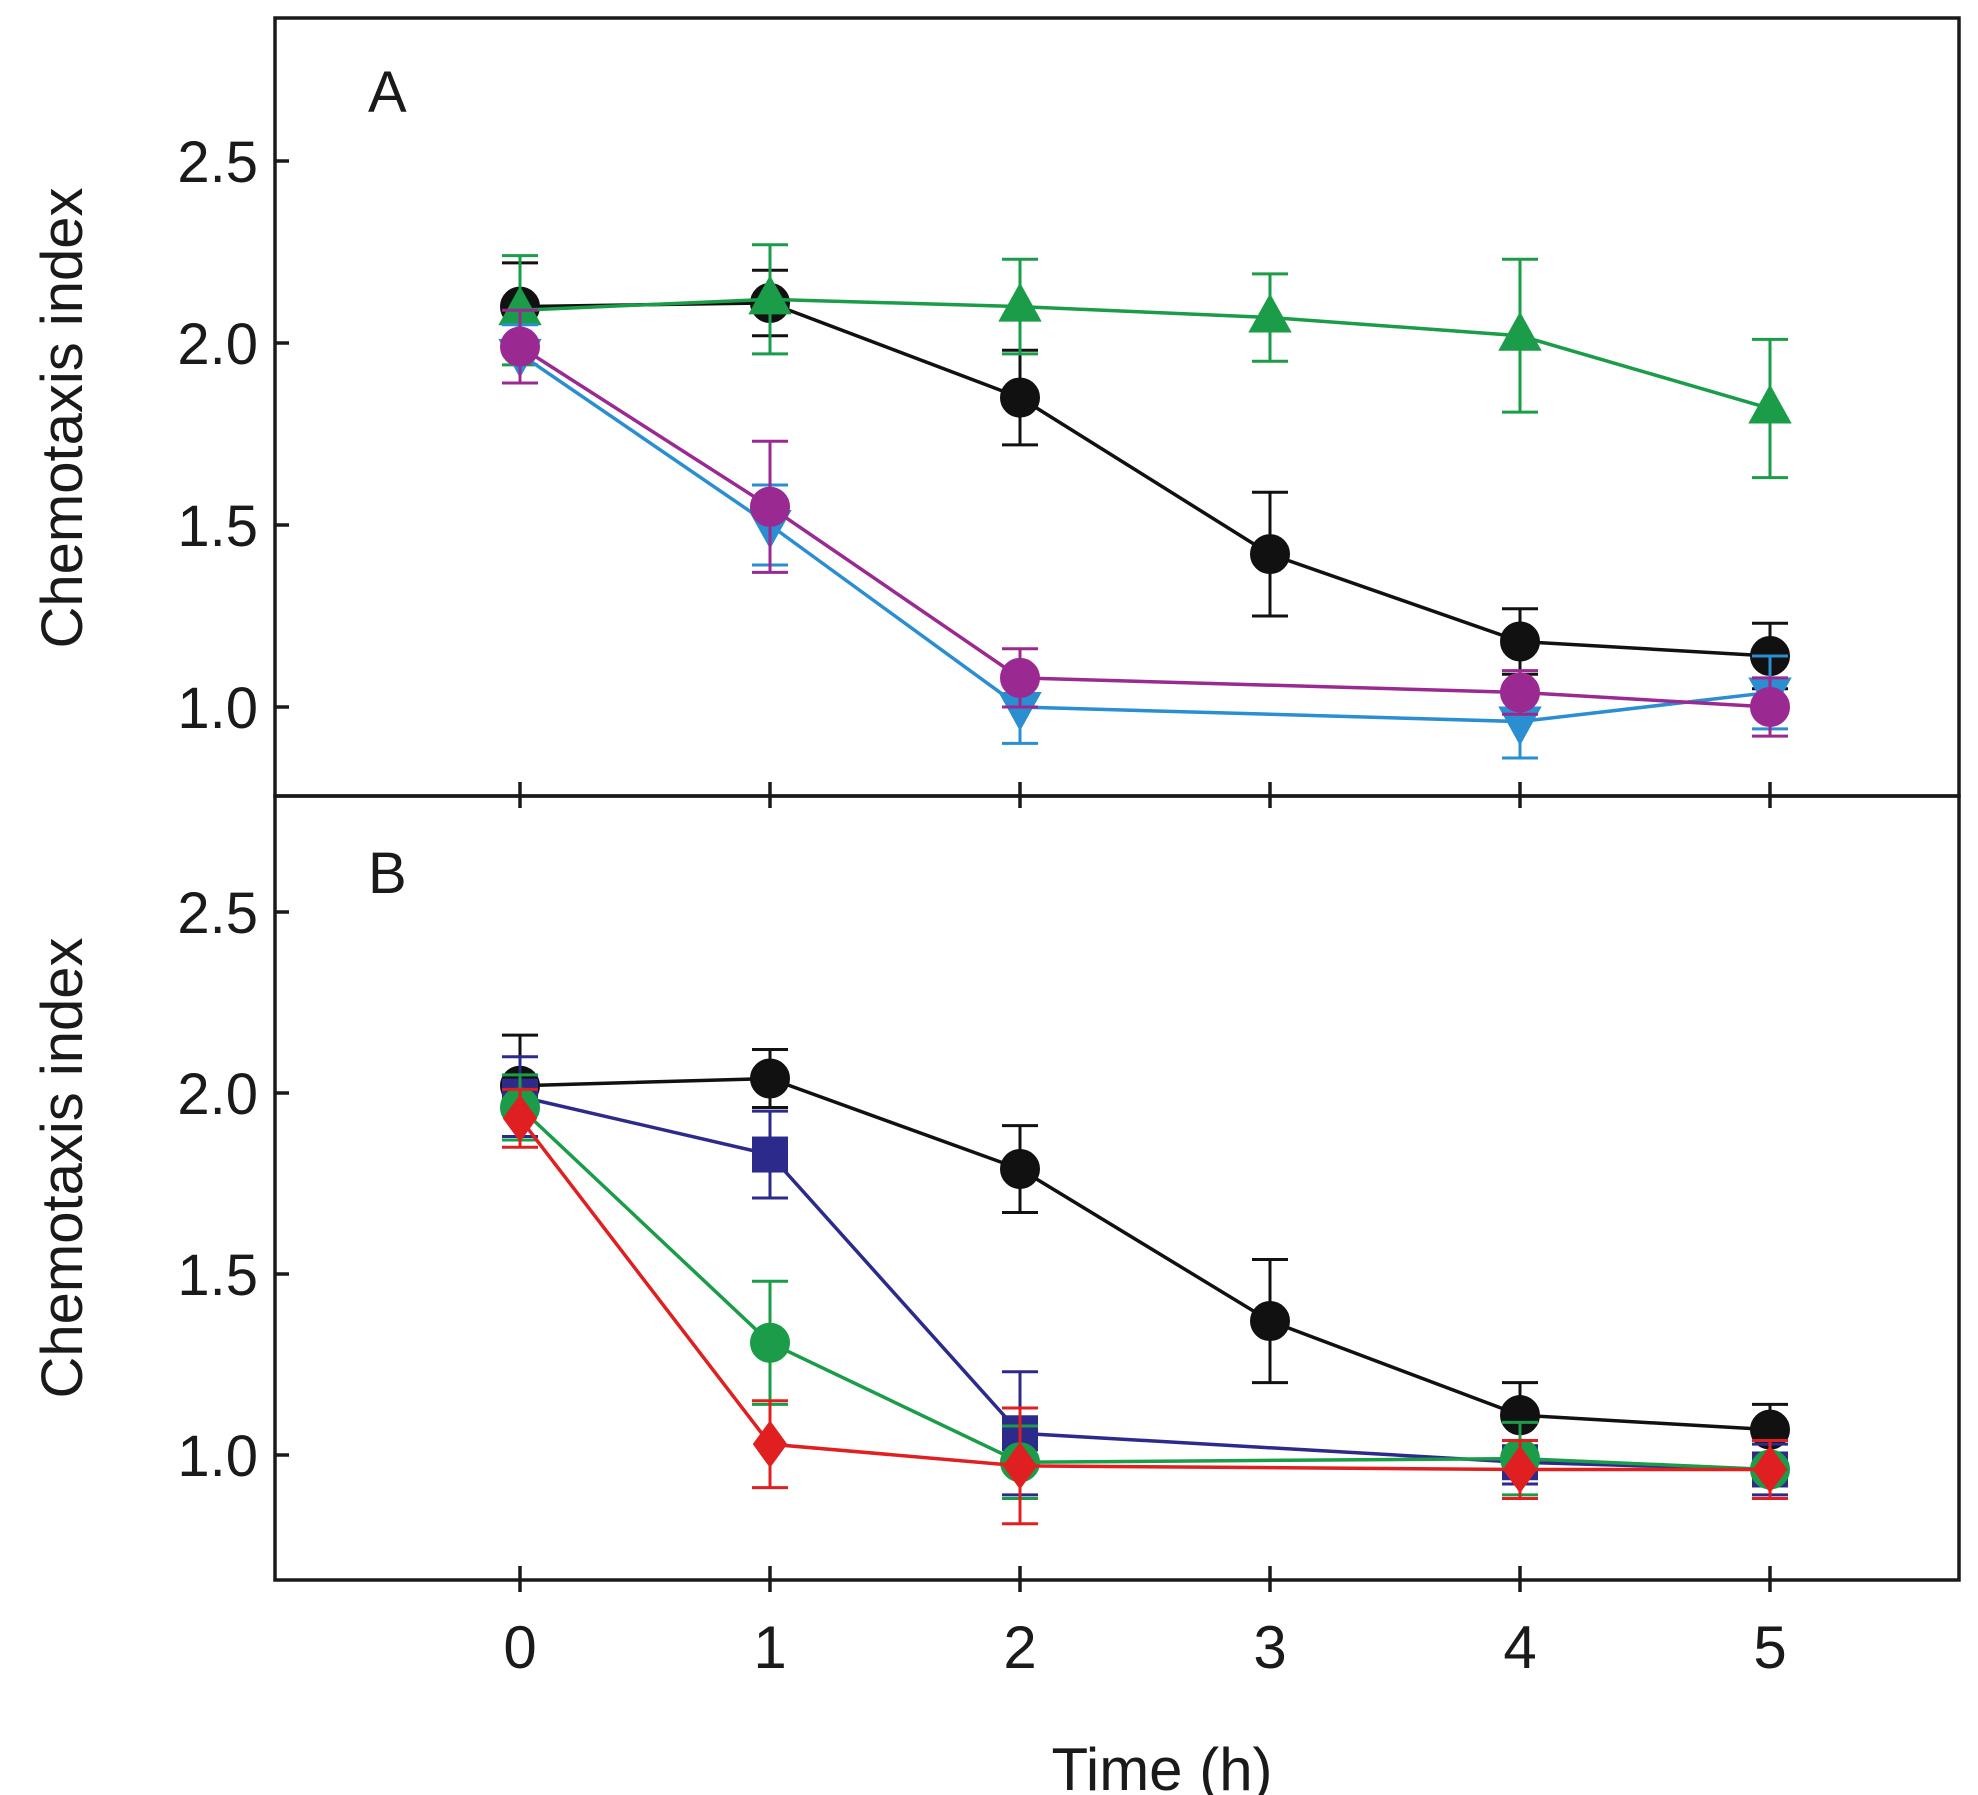  I want to click on panel-a-y-ticks: 1.0 1.5 2.0 2.5, so click(233, 435).